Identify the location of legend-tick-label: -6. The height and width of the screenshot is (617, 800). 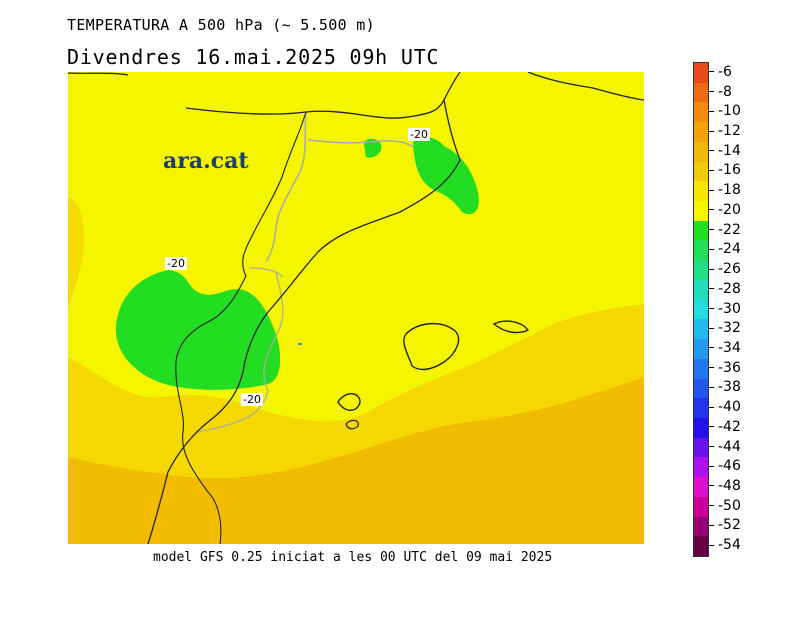
(720, 72).